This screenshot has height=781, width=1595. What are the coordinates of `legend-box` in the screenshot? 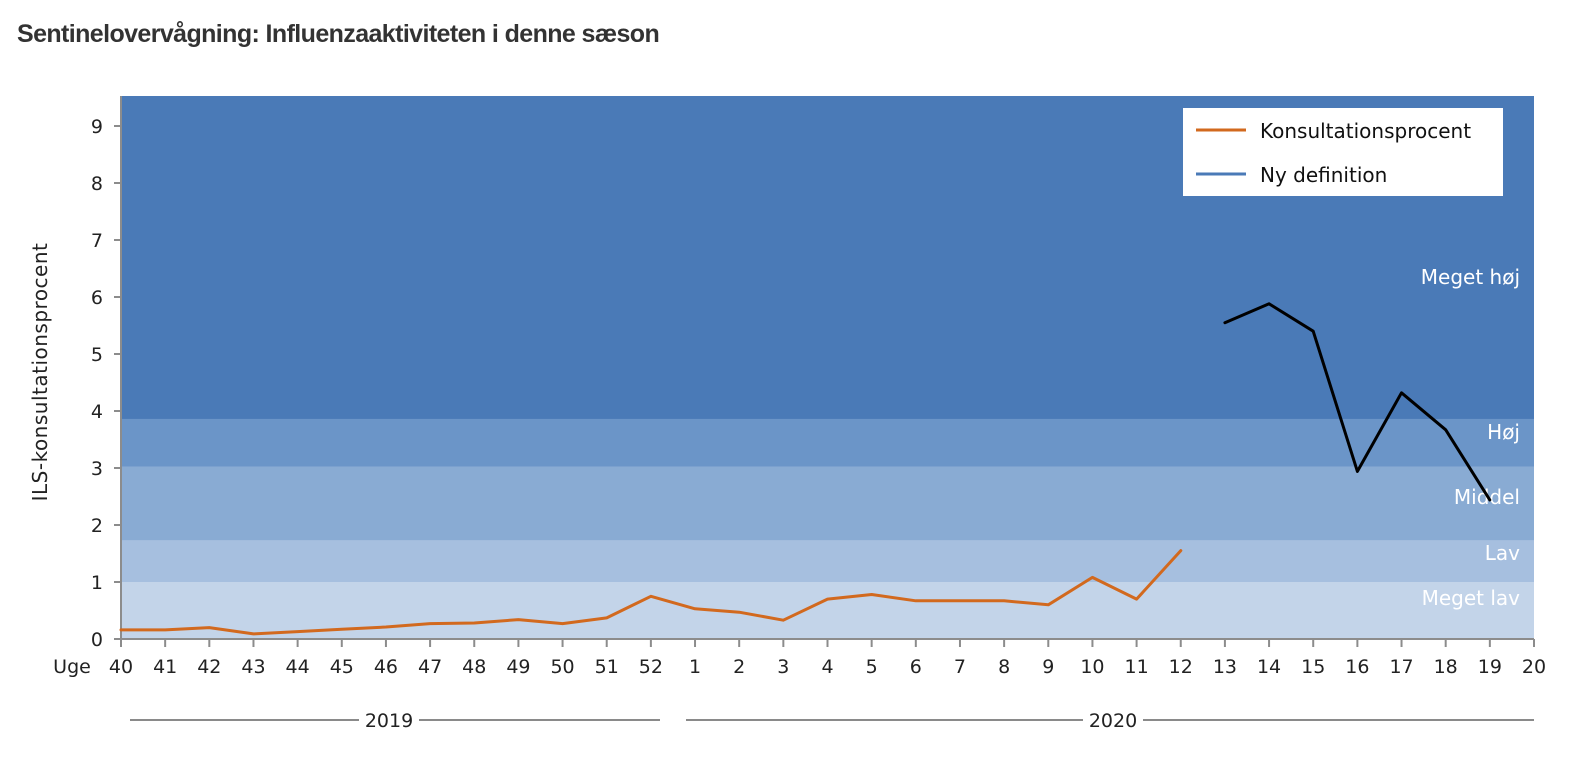 It's located at (1343, 152).